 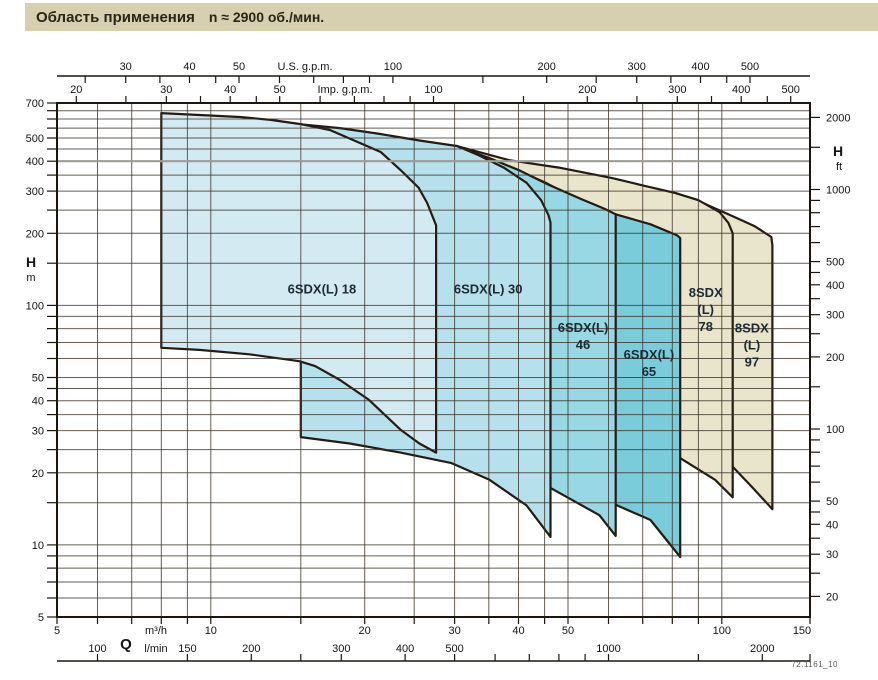 I want to click on imp-gpm-tick-label: 100, so click(x=433, y=90).